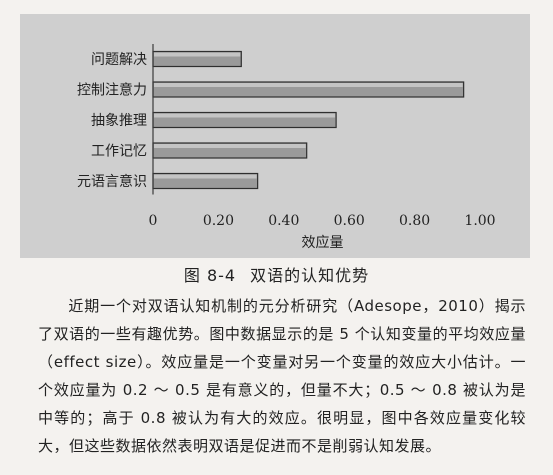 This screenshot has width=553, height=475. I want to click on x-tick-labels: 0 0.20 0.40 0.60 0.80 1.00, so click(322, 221).